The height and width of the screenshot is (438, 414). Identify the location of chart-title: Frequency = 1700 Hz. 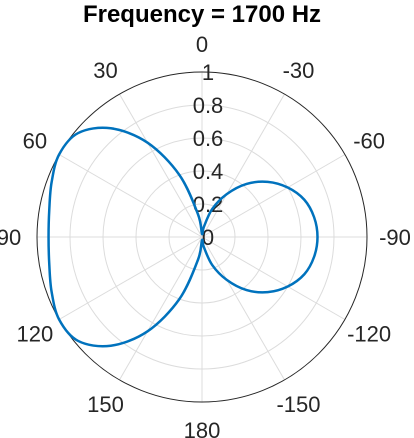
(202, 14).